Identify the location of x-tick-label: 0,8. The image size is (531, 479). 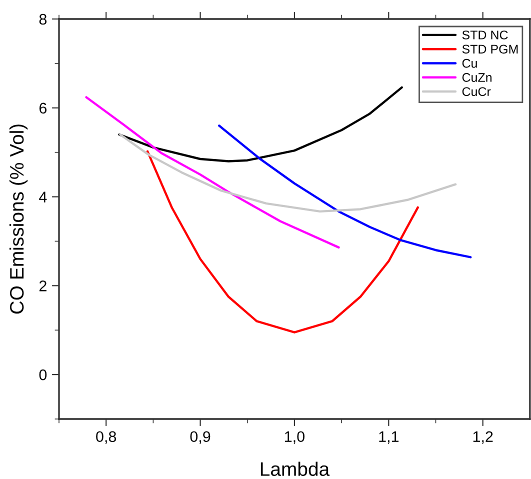
(106, 437).